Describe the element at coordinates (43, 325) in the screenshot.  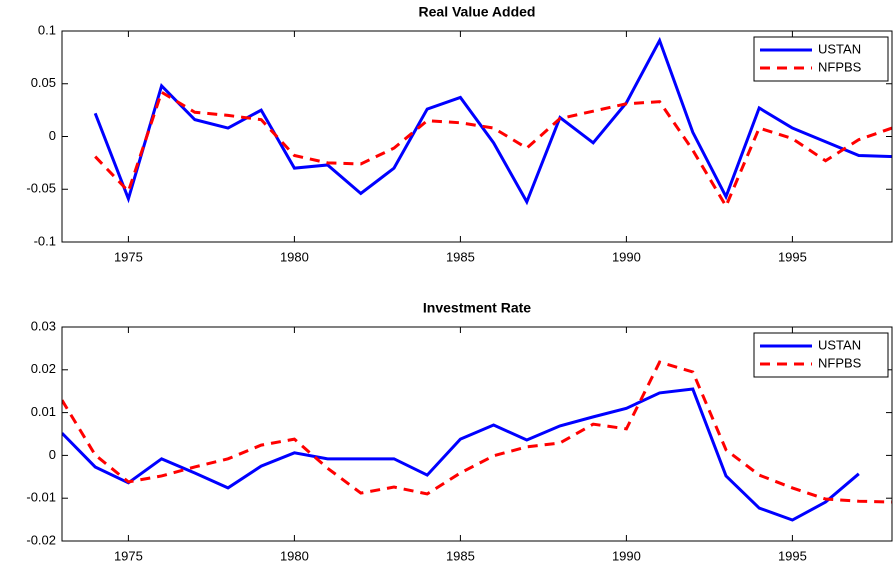
I see `y-tick-label: 0.03` at that location.